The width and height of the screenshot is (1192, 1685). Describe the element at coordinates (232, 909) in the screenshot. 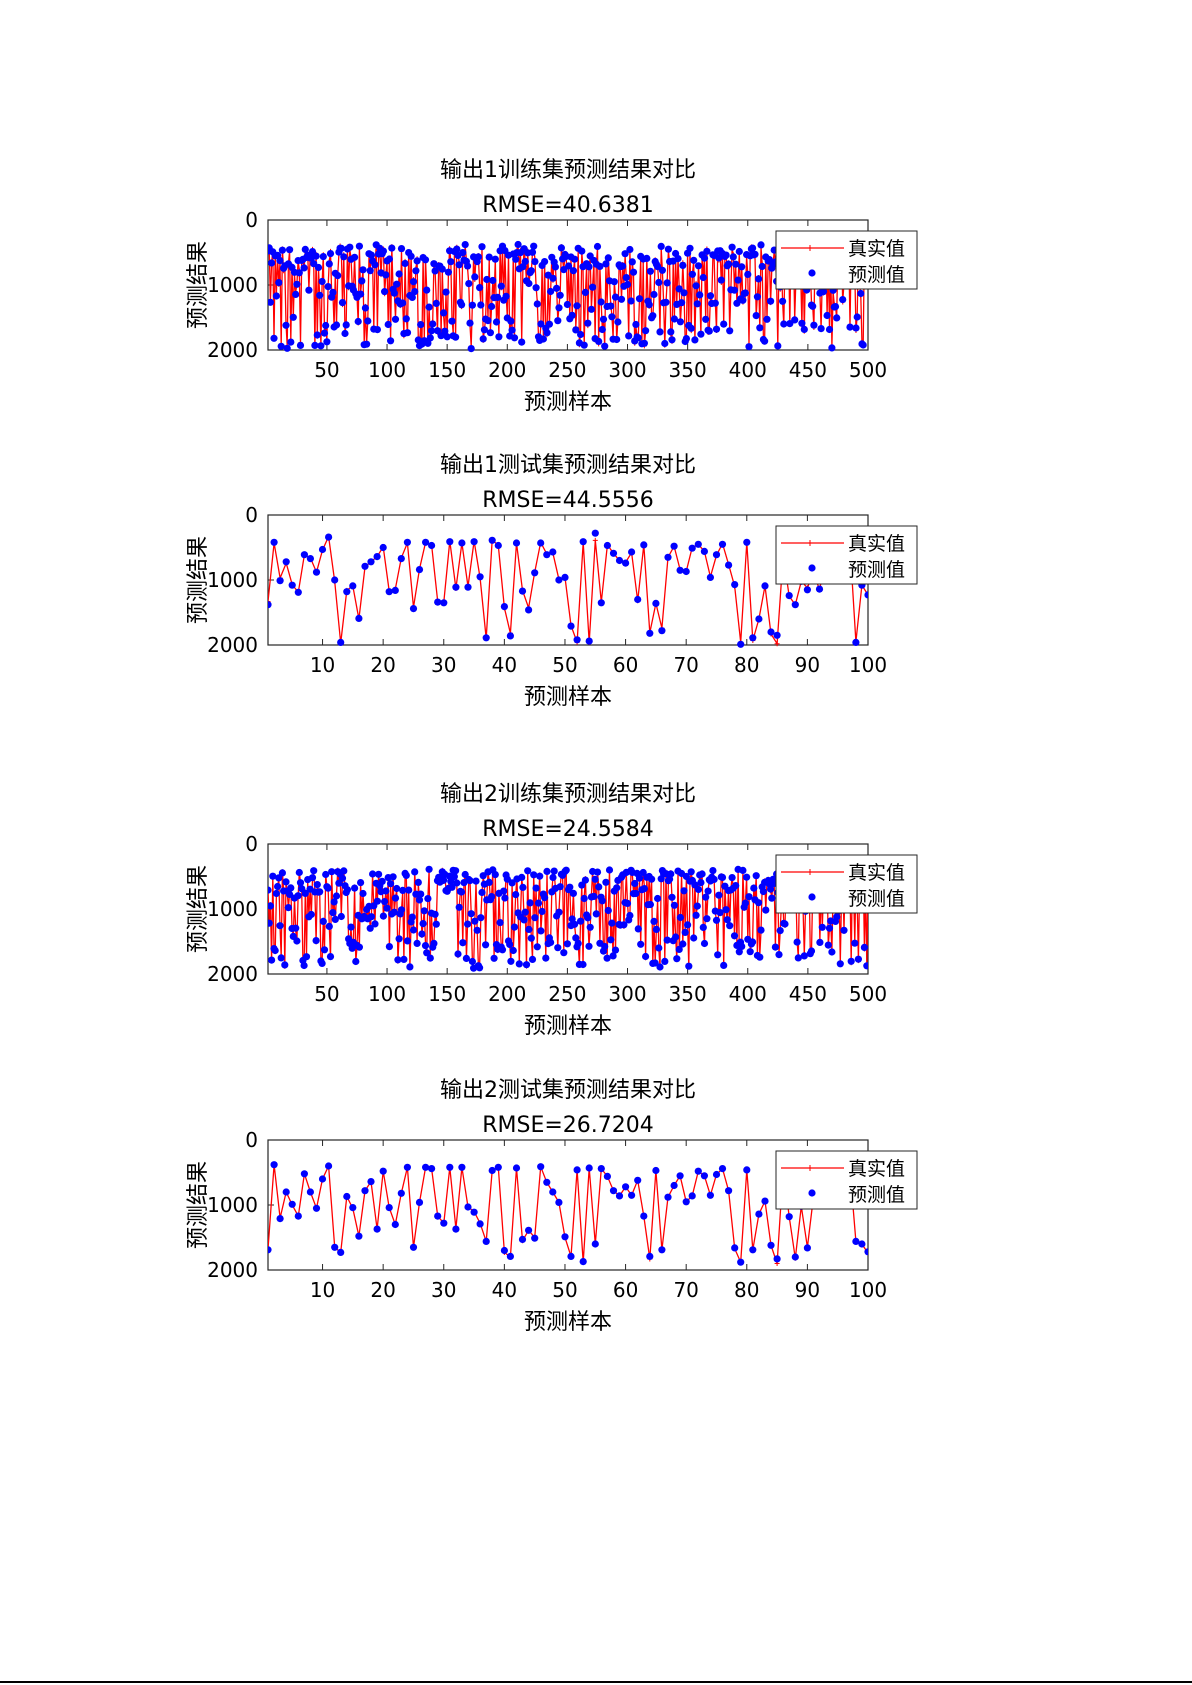

I see `y-tick-label: 1000` at that location.